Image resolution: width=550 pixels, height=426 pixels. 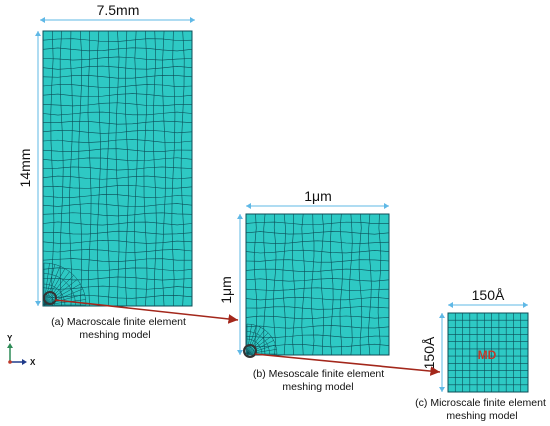 What do you see at coordinates (10, 345) in the screenshot?
I see `y-axis-arrowhead` at bounding box center [10, 345].